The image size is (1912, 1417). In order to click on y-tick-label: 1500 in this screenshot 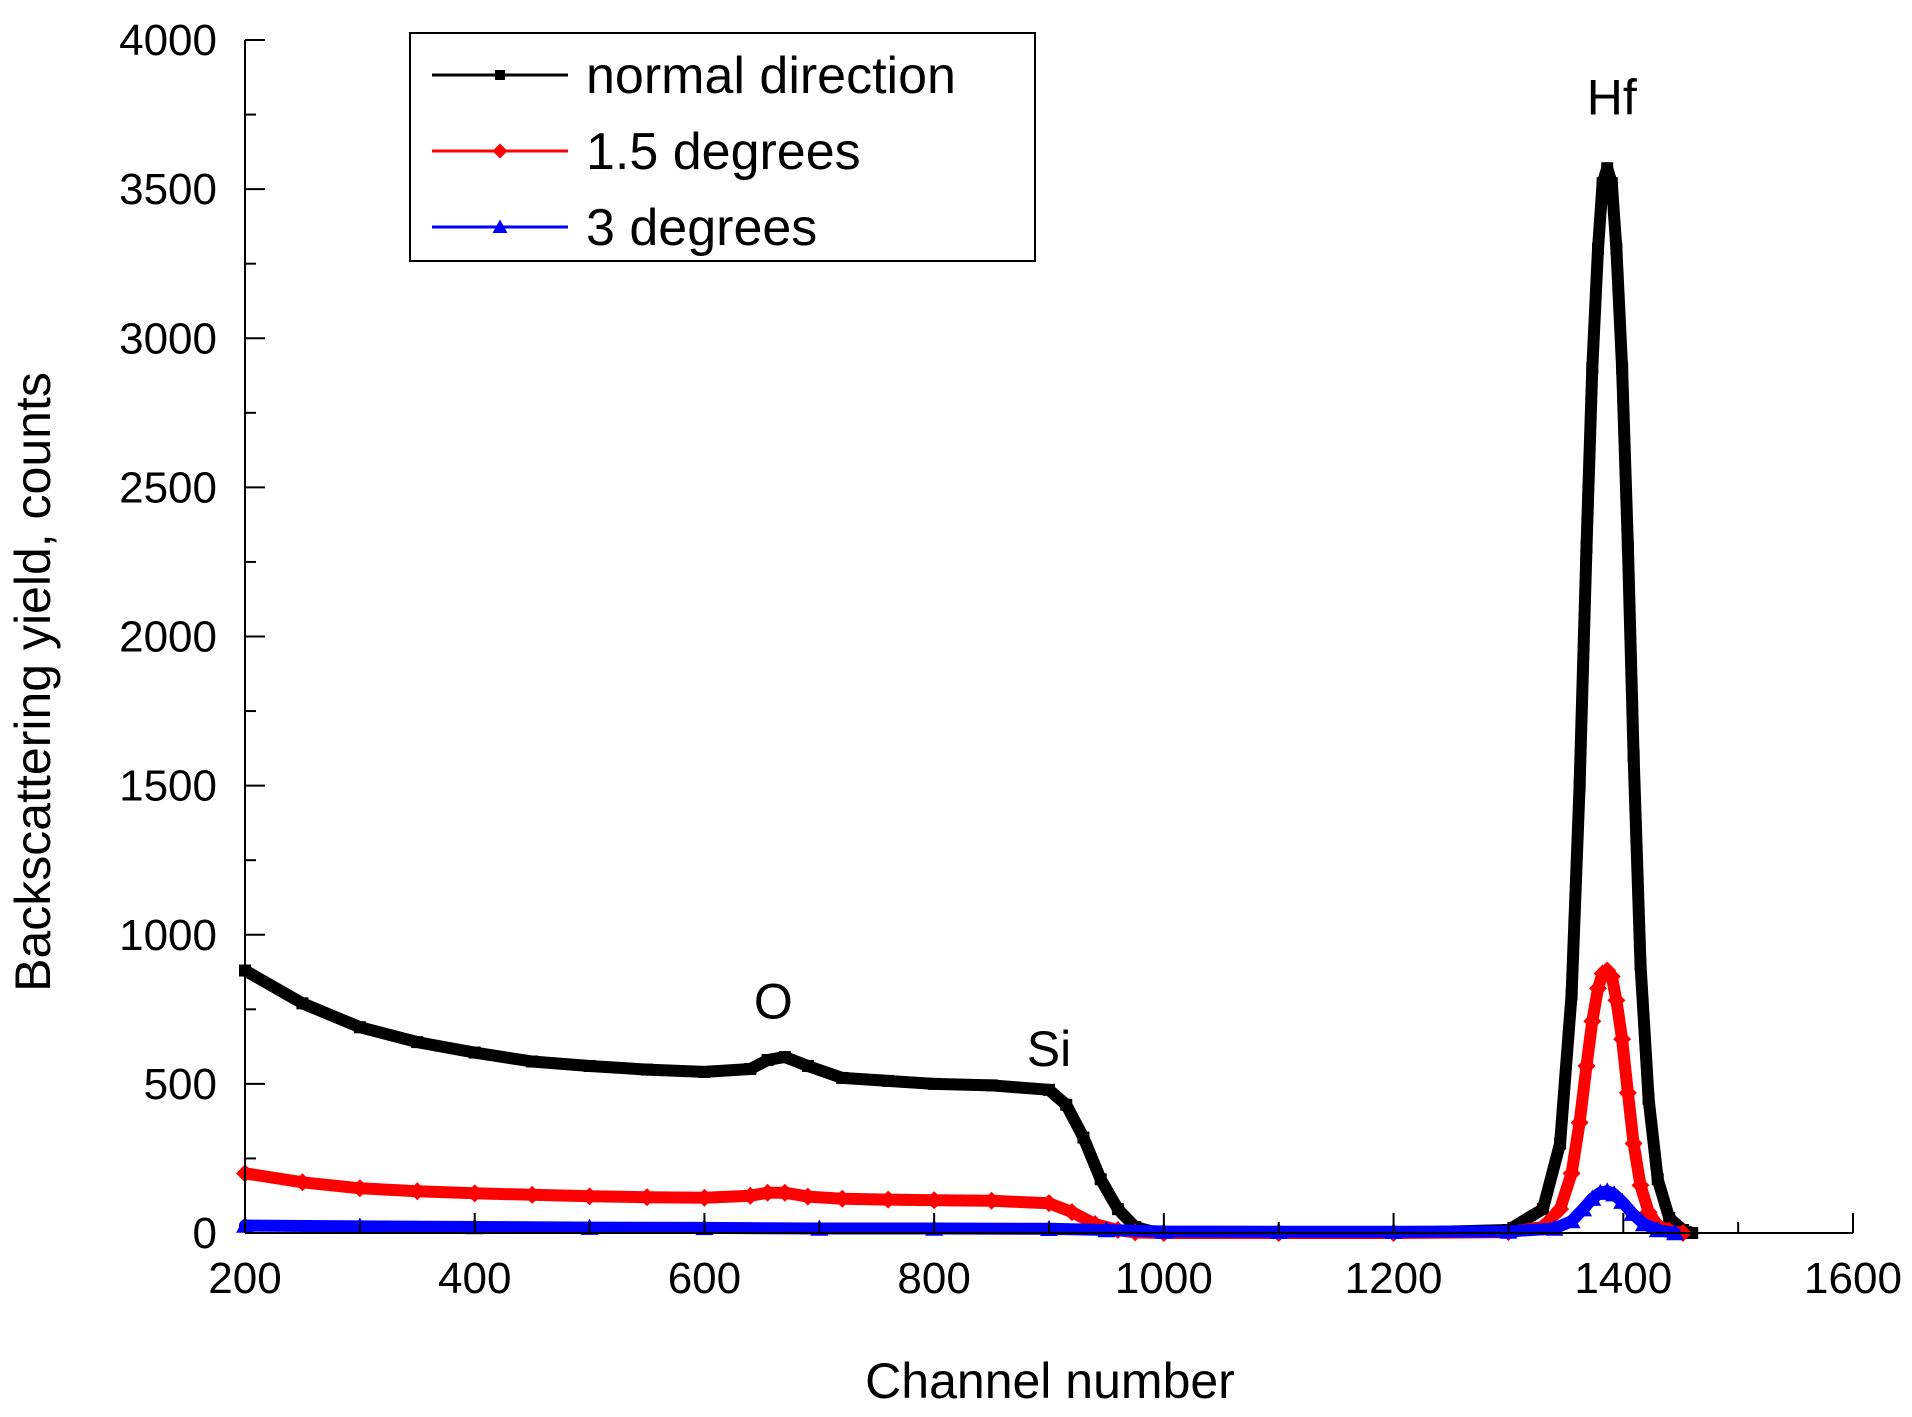, I will do `click(168, 786)`.